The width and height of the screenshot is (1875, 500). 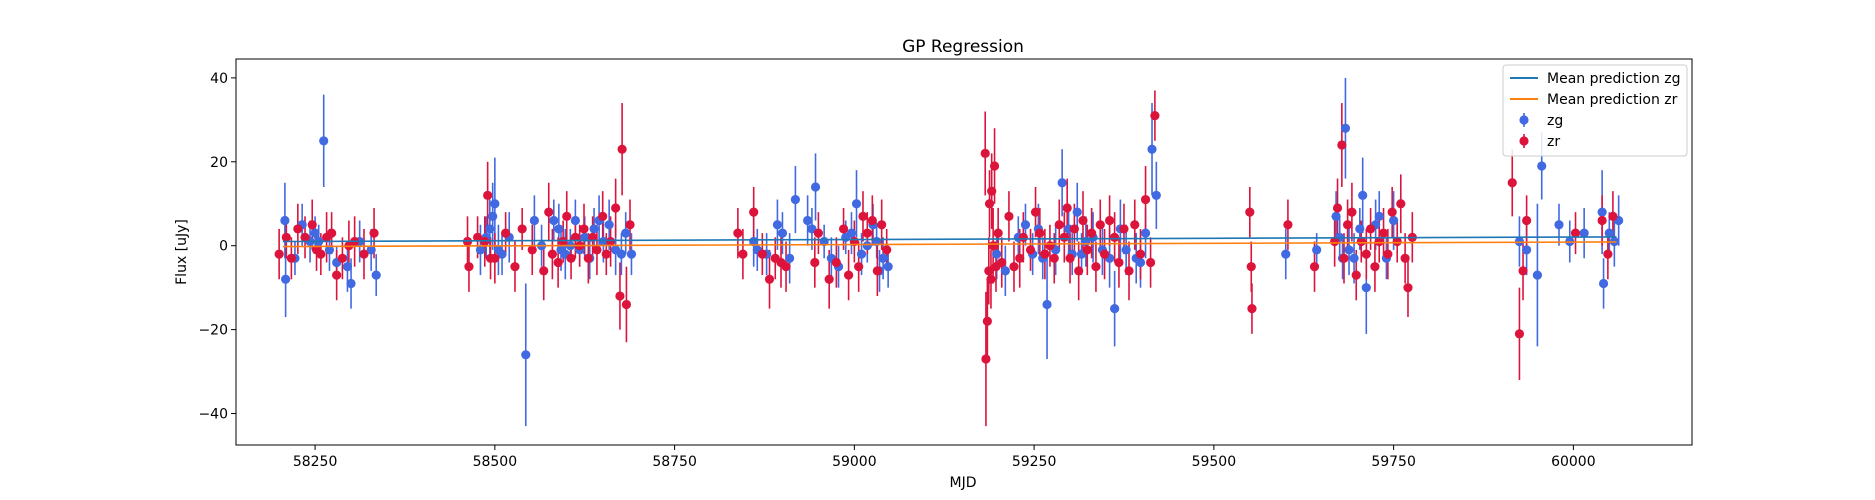 I want to click on legend-label: Mean prediction zg, so click(x=1614, y=79).